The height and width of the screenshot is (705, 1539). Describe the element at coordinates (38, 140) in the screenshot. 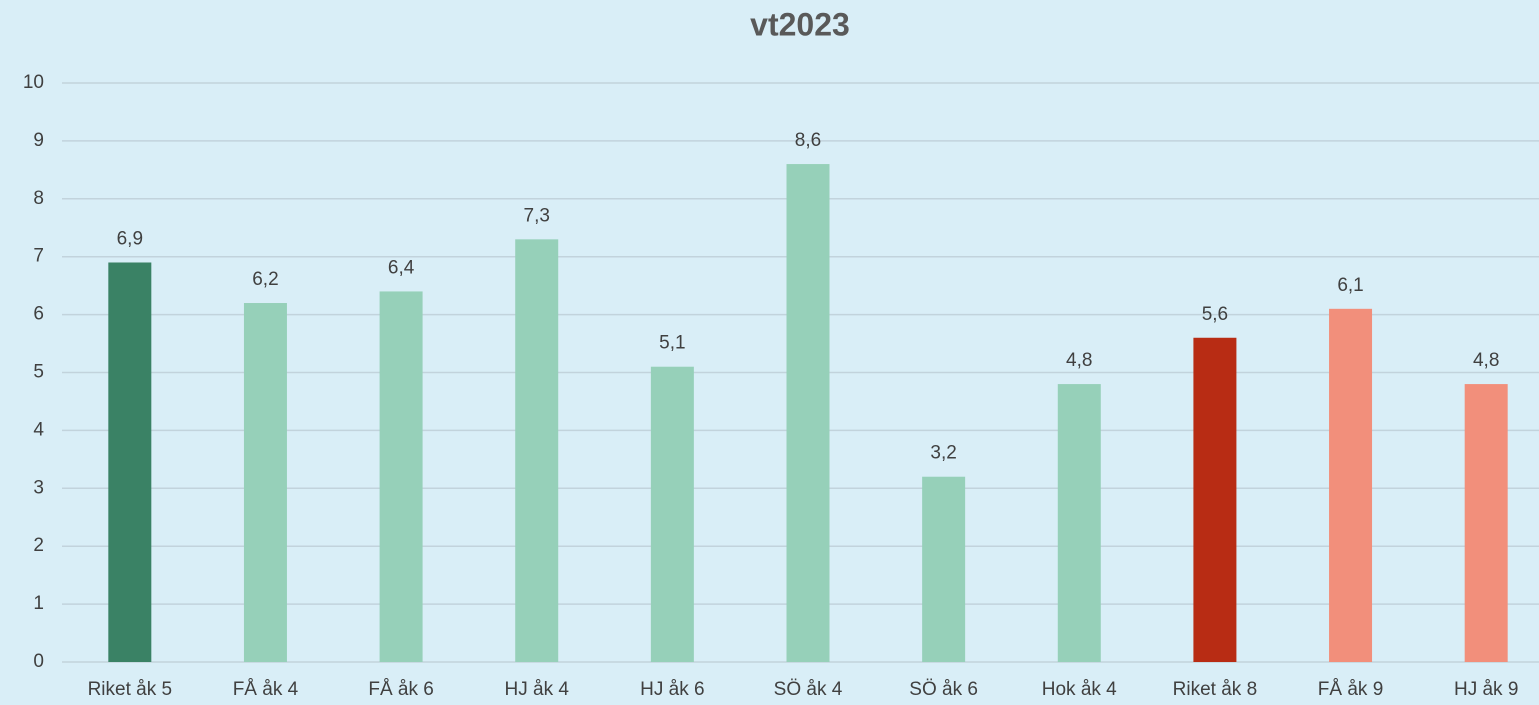

I see `y-tick-label: 9` at that location.